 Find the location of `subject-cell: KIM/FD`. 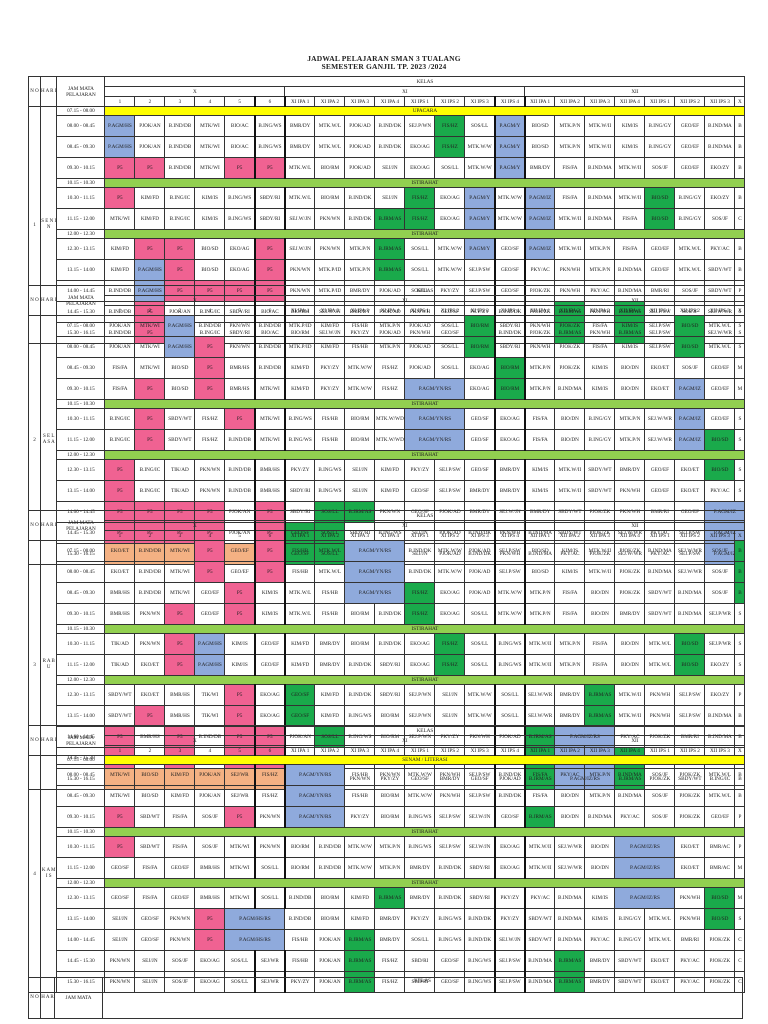

subject-cell: KIM/FD is located at coordinates (180, 775).